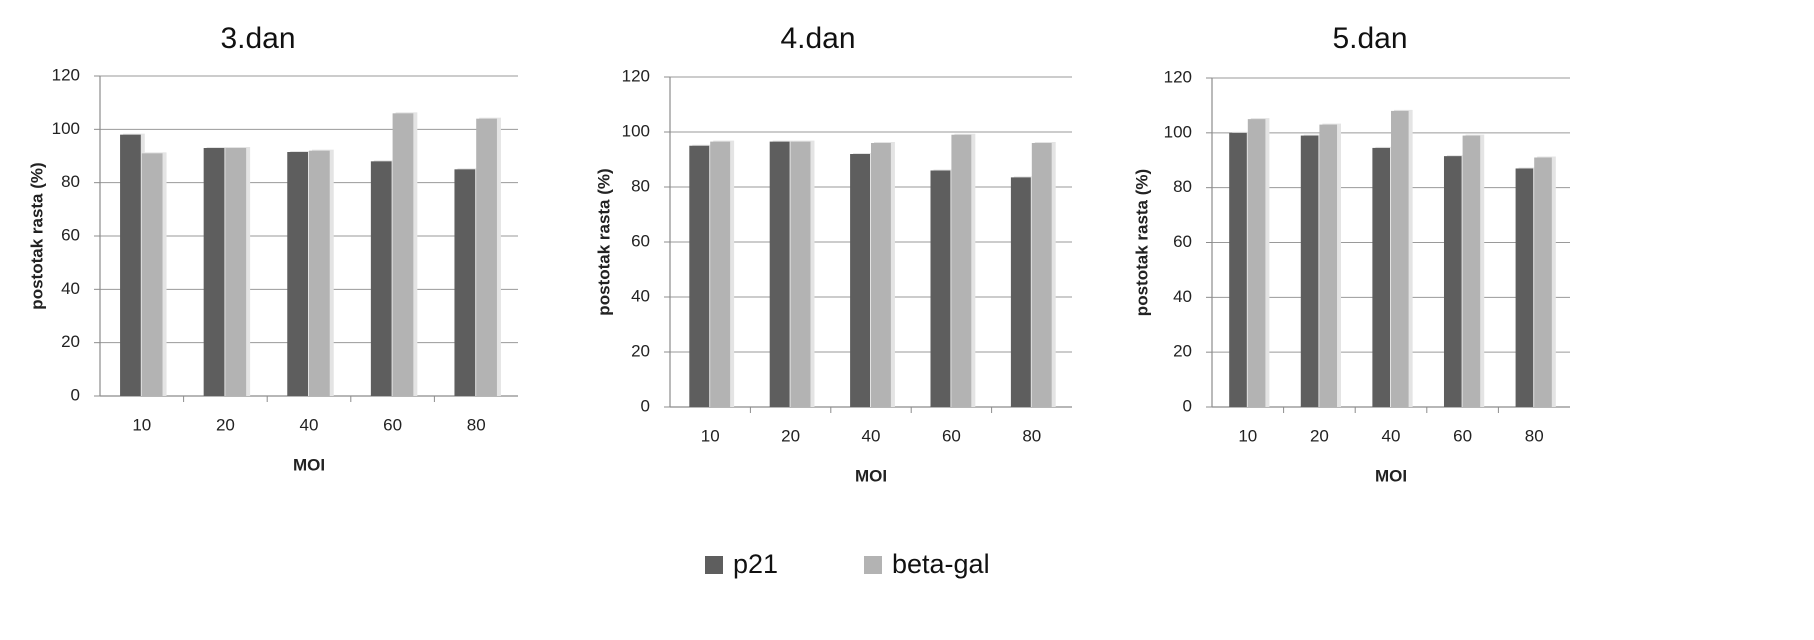 This screenshot has height=640, width=1814. What do you see at coordinates (847, 564) in the screenshot?
I see `legend: p21 beta-gal` at bounding box center [847, 564].